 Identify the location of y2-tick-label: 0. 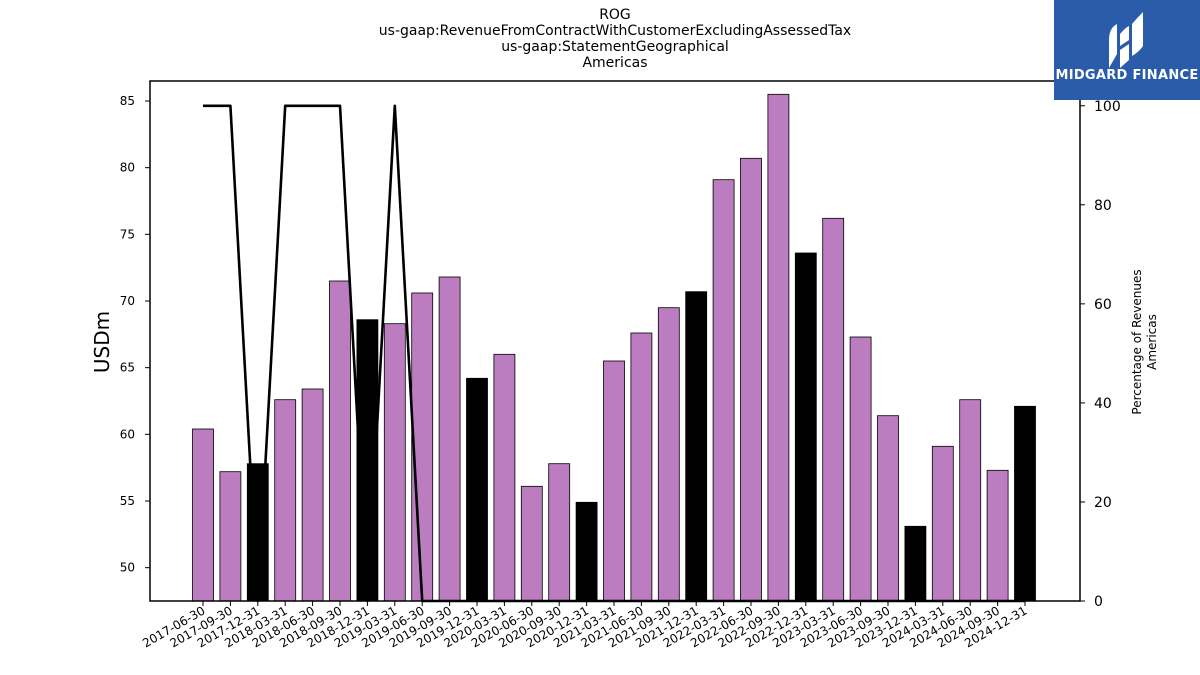
(1098, 602).